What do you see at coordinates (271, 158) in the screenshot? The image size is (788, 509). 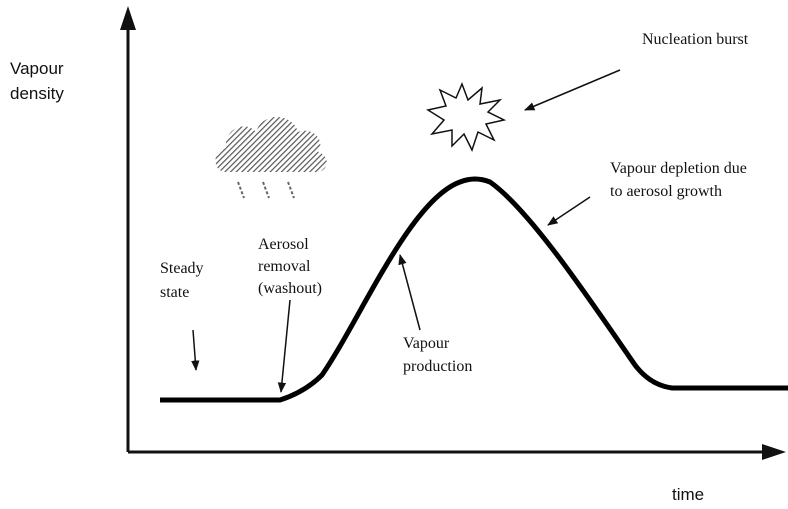 I see `cloud` at bounding box center [271, 158].